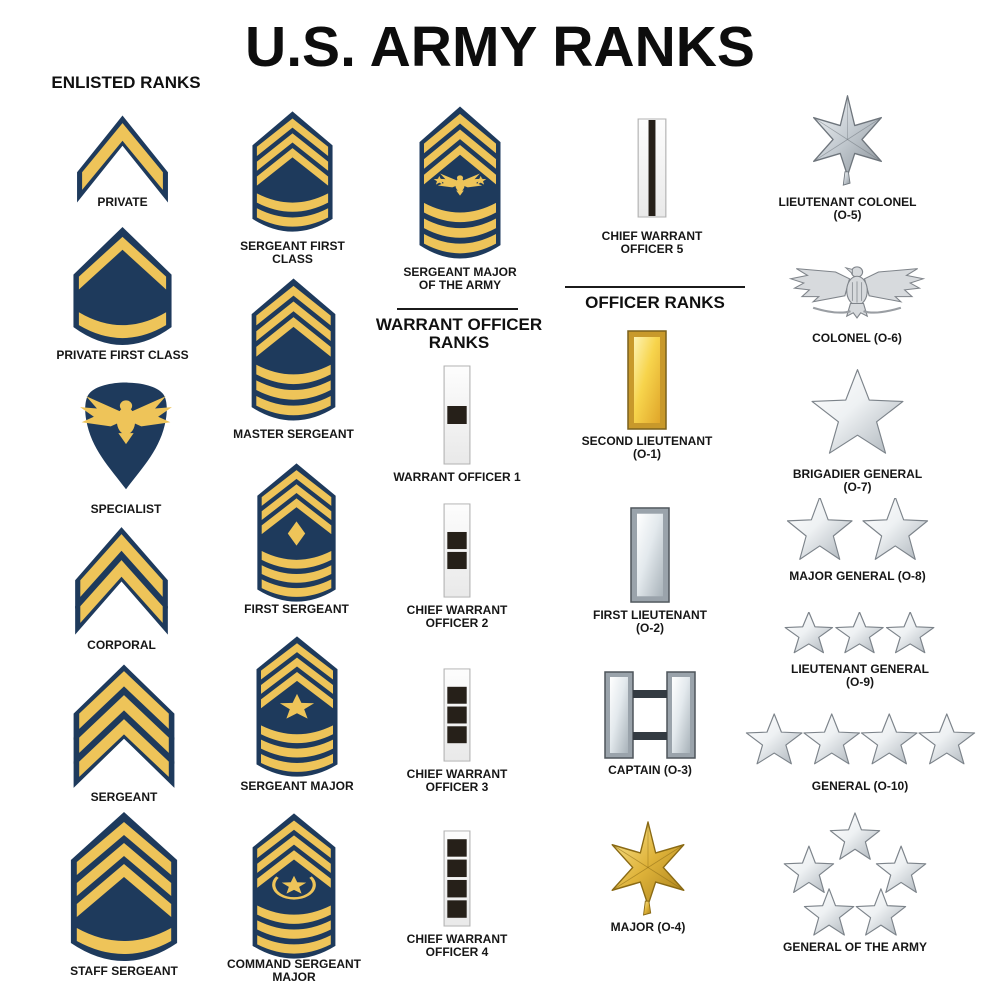 The width and height of the screenshot is (1000, 1000). Describe the element at coordinates (847, 202) in the screenshot. I see `lieutenant-colonel-label-line: LIEUTENANT COLONEL` at that location.